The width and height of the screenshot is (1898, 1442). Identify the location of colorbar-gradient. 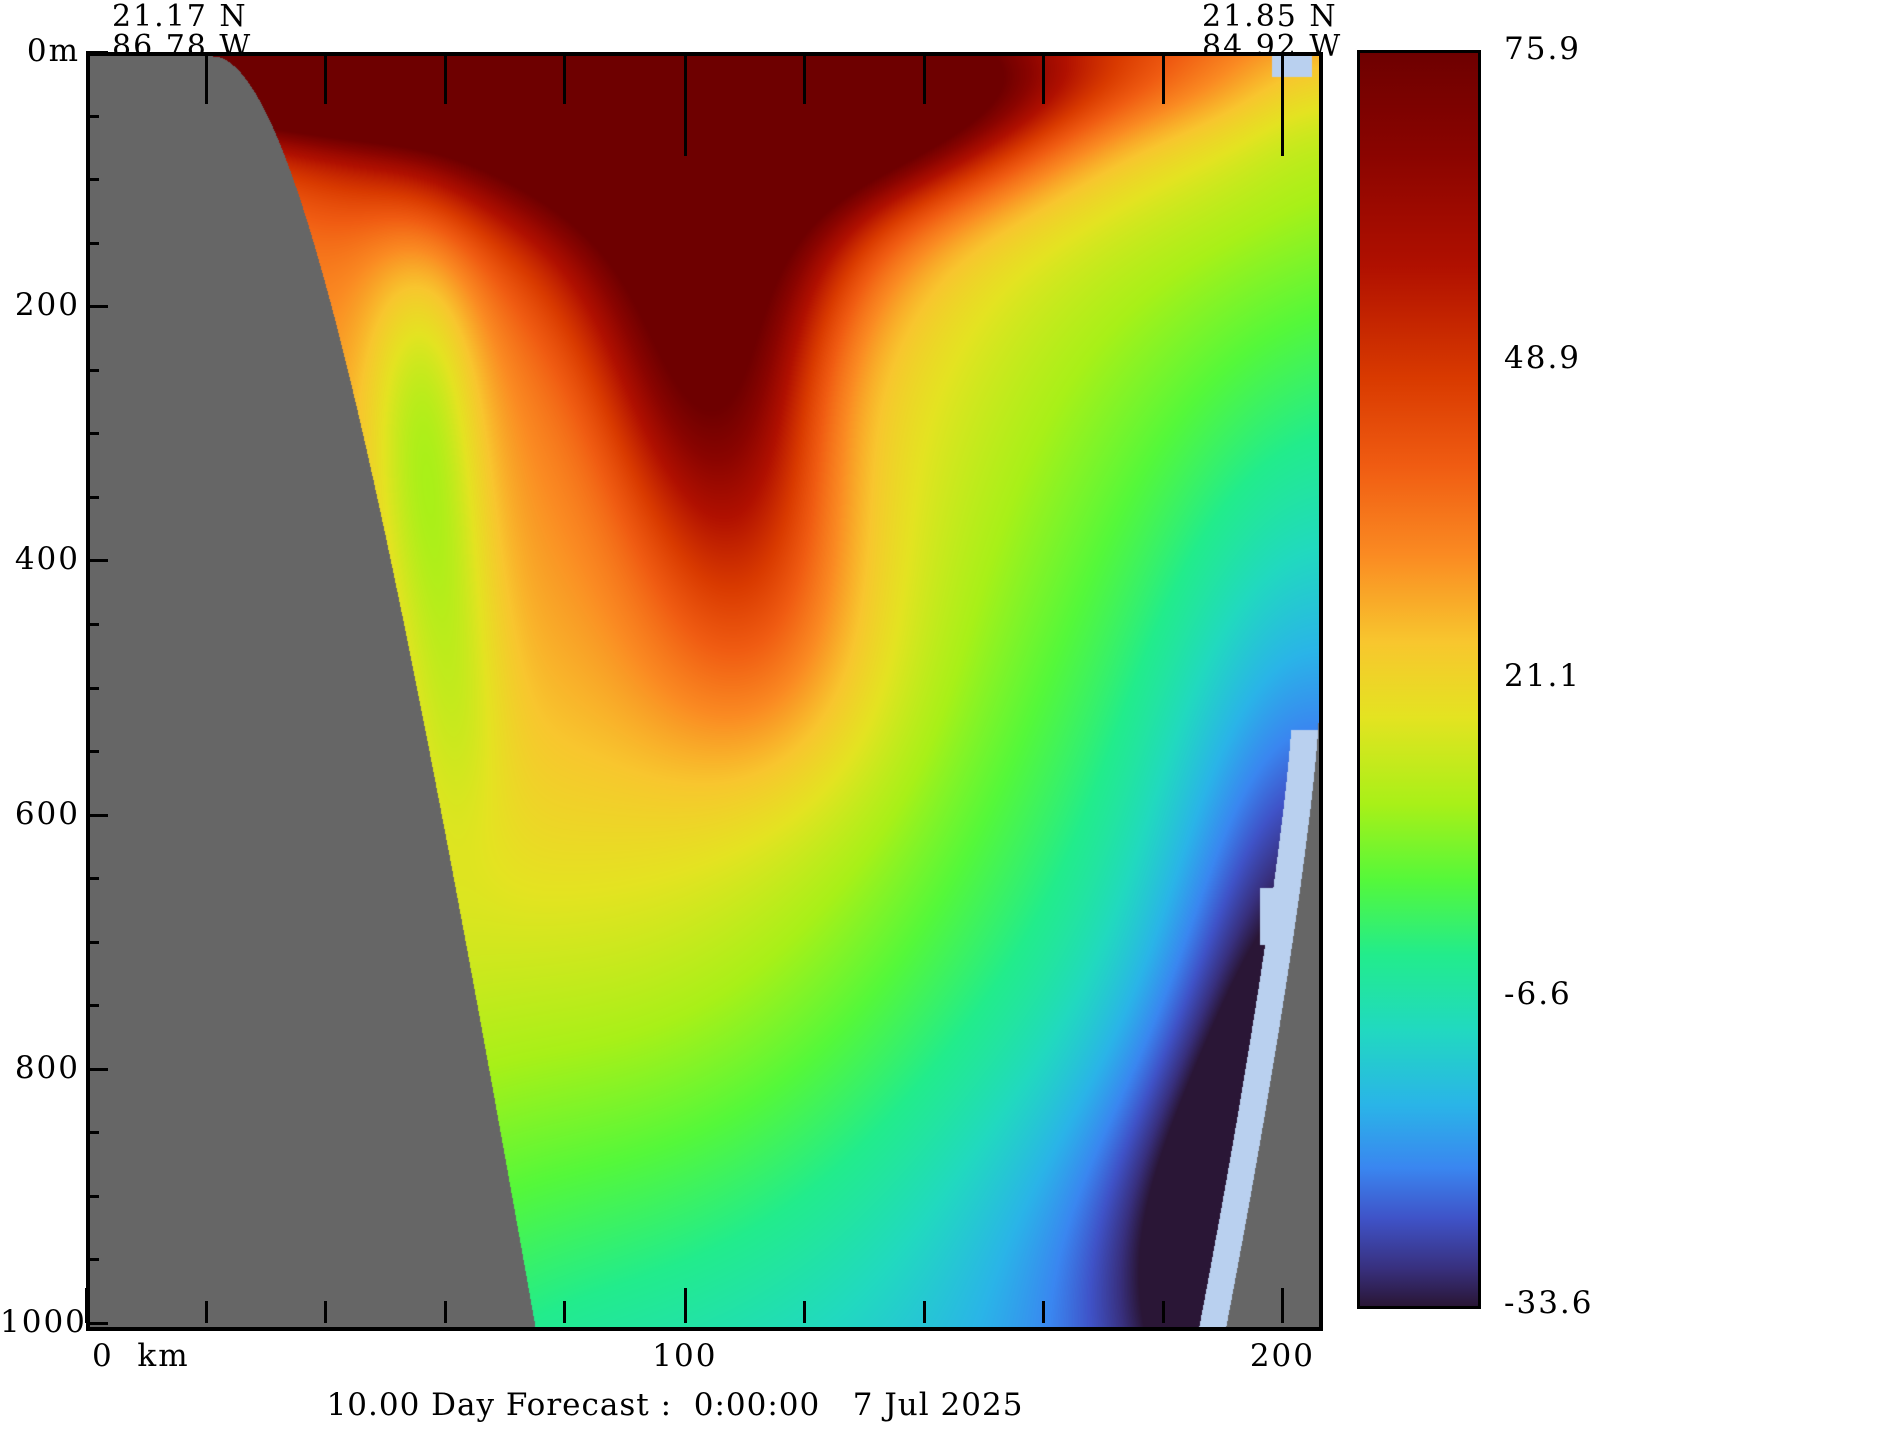
(1419, 679).